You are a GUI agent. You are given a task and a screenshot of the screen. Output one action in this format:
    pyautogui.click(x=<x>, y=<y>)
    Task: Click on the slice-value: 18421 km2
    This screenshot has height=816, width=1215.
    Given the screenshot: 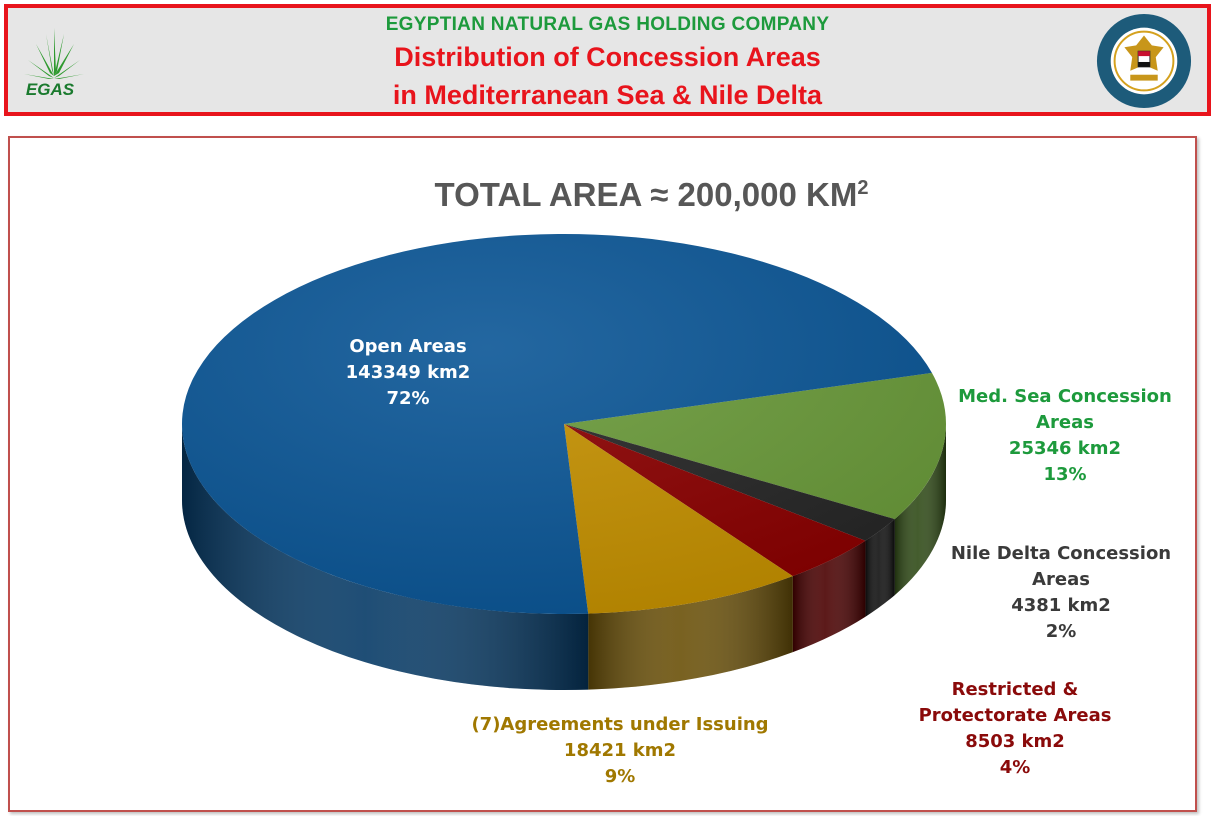 What is the action you would take?
    pyautogui.click(x=620, y=750)
    